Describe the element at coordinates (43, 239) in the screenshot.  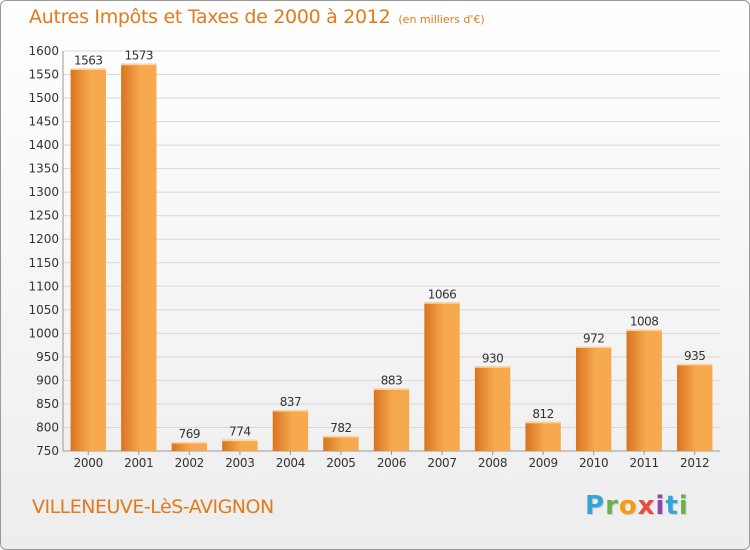
I see `y-tick-label: 1200` at that location.